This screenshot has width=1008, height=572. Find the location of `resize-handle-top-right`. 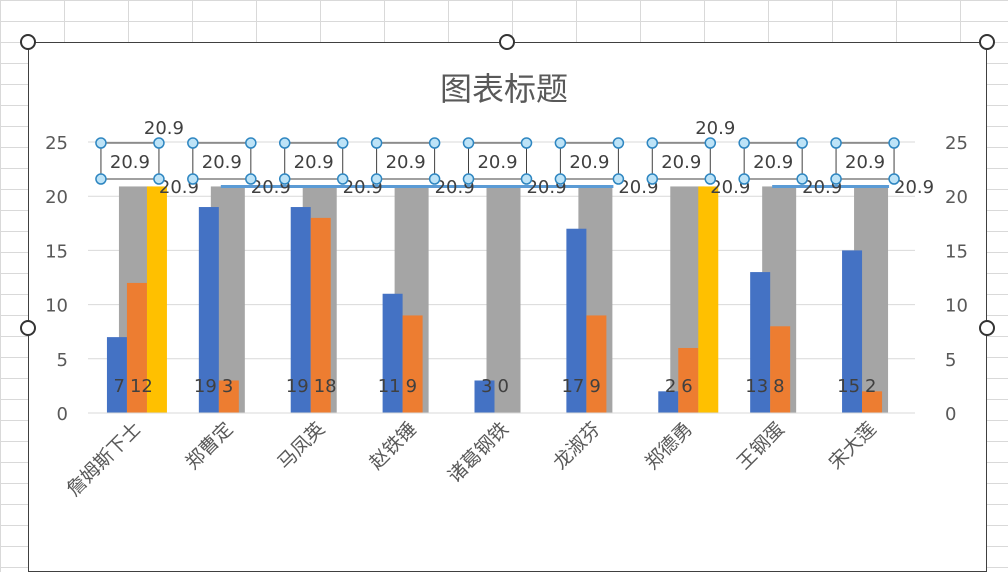

resize-handle-top-right is located at coordinates (987, 42).